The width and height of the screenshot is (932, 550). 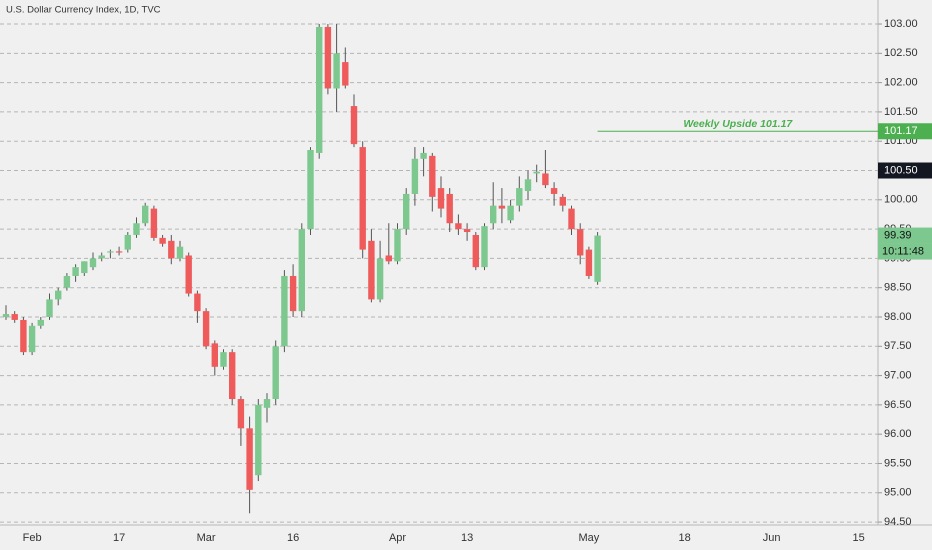 What do you see at coordinates (738, 124) in the screenshot?
I see `price-line-text: Weekly Upside 101.17` at bounding box center [738, 124].